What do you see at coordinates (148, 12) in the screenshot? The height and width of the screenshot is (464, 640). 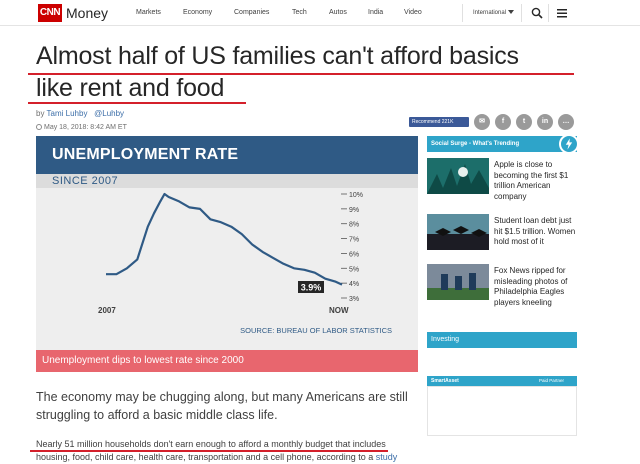 I see `nav-link-markets: Markets` at bounding box center [148, 12].